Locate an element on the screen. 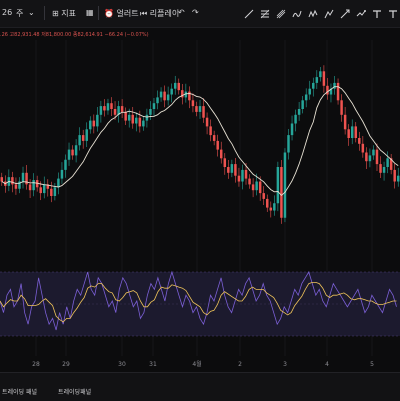  x-axis-tick-label: 4월 is located at coordinates (196, 364).